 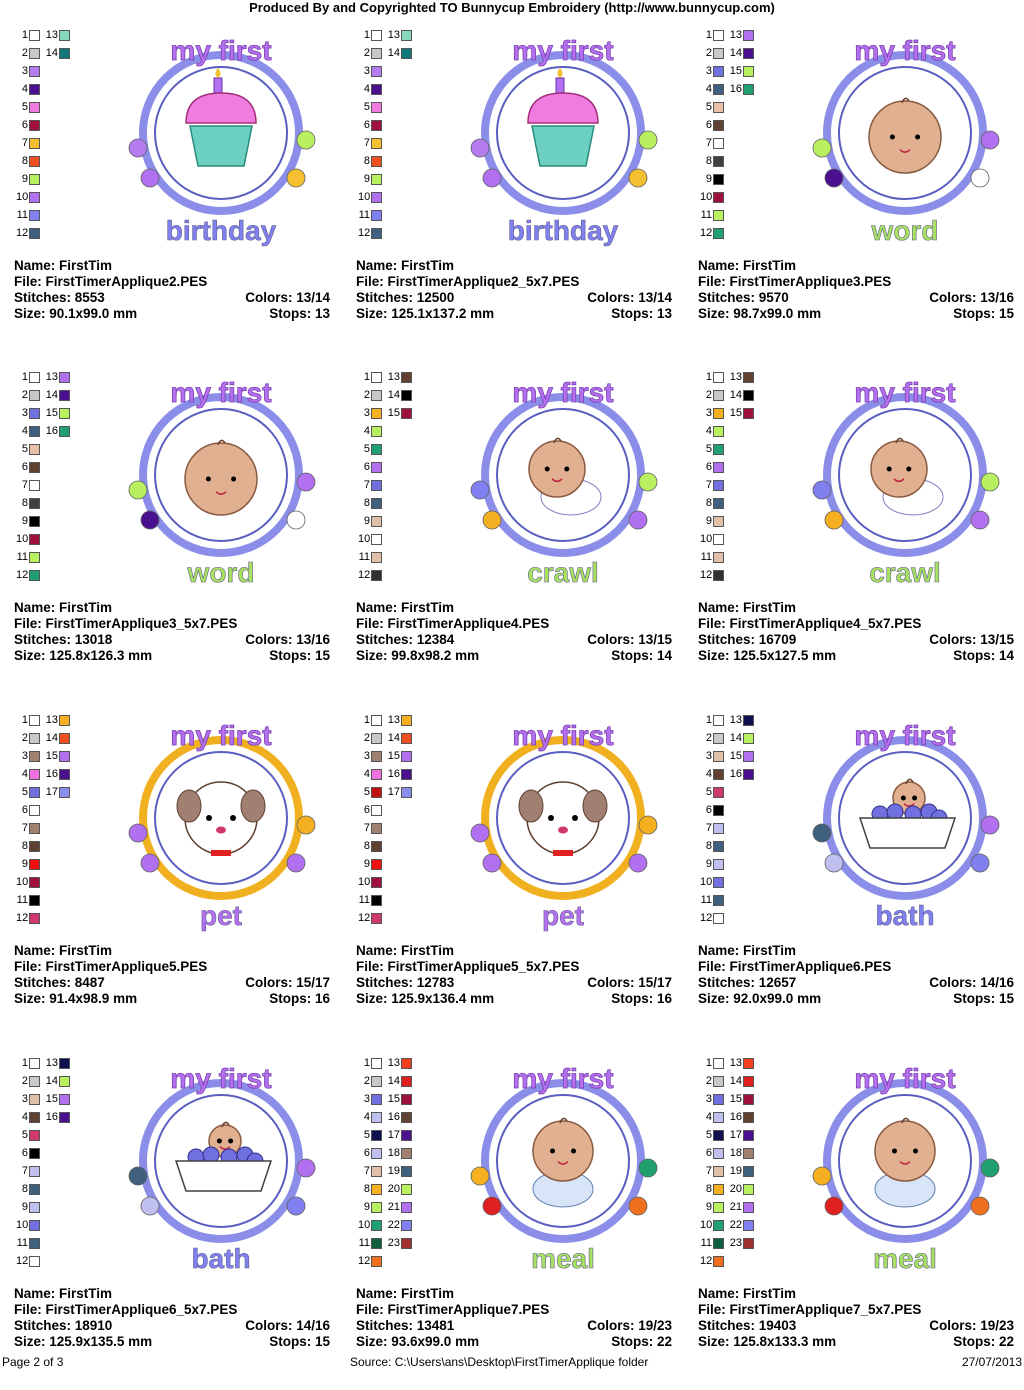 What do you see at coordinates (735, 738) in the screenshot?
I see `color-index: 14` at bounding box center [735, 738].